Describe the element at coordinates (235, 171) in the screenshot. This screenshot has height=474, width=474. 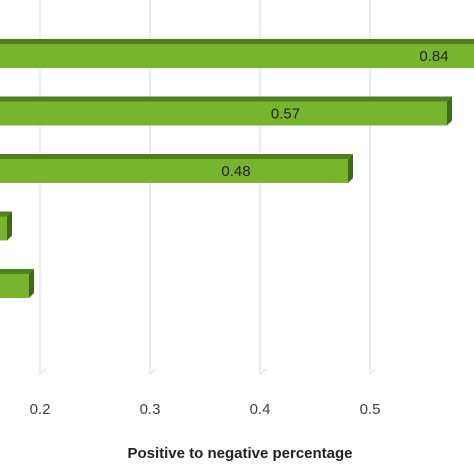
I see `data-label: 0.48` at that location.